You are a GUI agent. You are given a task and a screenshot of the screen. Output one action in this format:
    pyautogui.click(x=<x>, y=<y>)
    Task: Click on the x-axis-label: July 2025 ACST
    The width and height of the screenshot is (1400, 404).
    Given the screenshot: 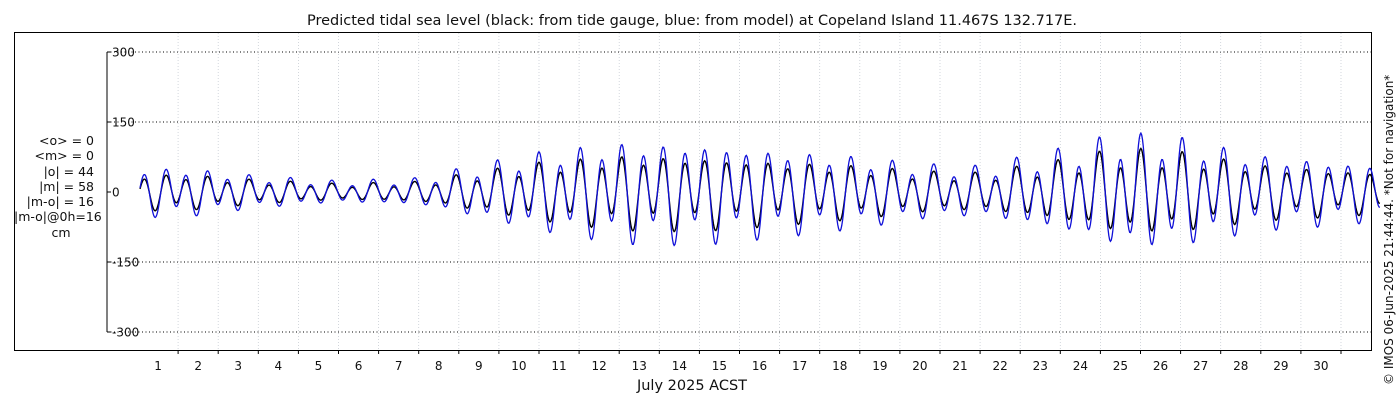 What is the action you would take?
    pyautogui.click(x=691, y=386)
    